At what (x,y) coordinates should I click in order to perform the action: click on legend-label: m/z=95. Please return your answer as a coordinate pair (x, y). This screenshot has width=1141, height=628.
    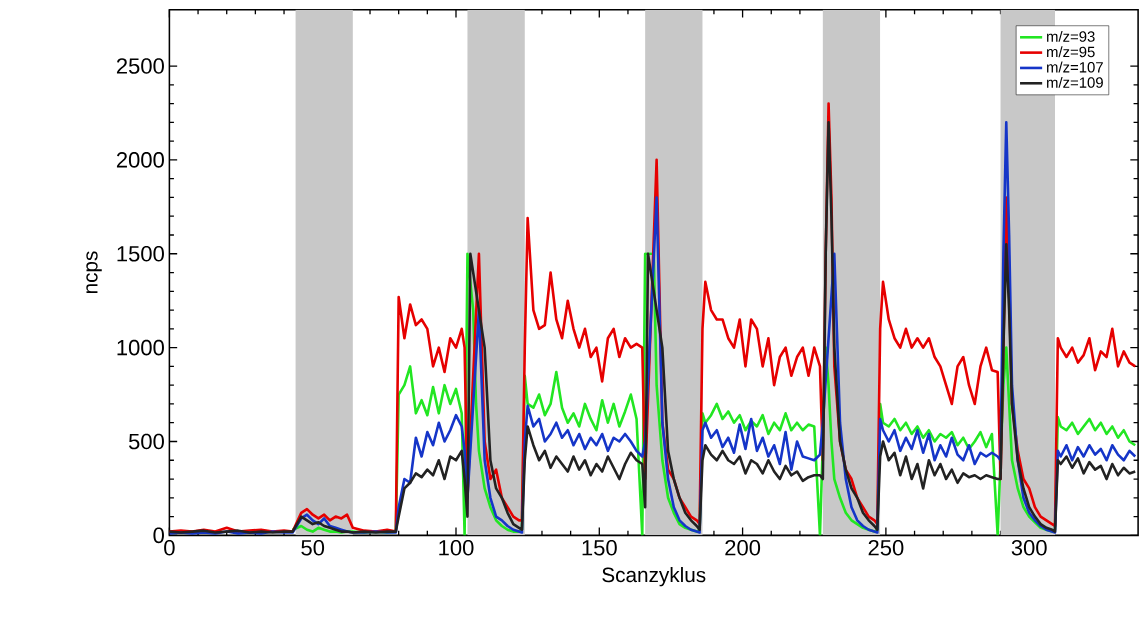
    Looking at the image, I should click on (1071, 52).